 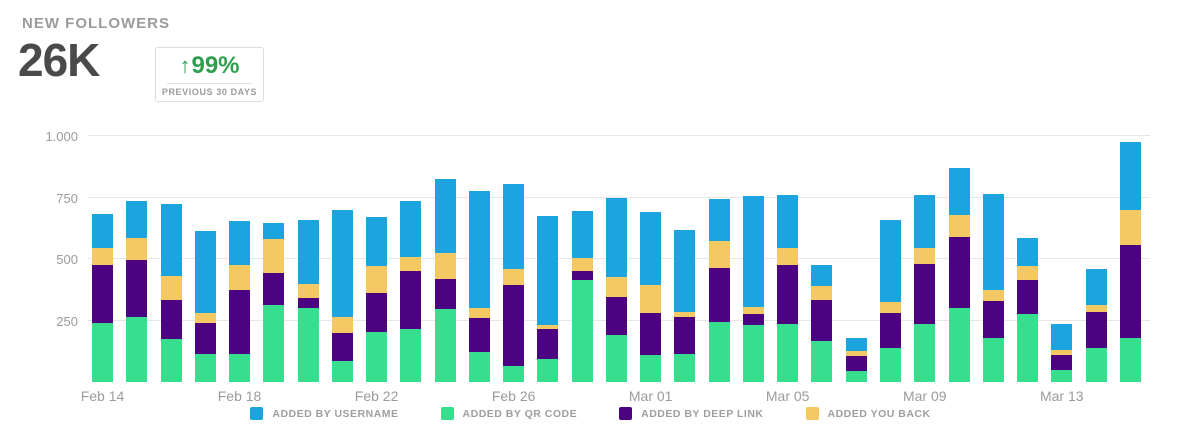 What do you see at coordinates (239, 396) in the screenshot?
I see `x-tick-label: Feb 18` at bounding box center [239, 396].